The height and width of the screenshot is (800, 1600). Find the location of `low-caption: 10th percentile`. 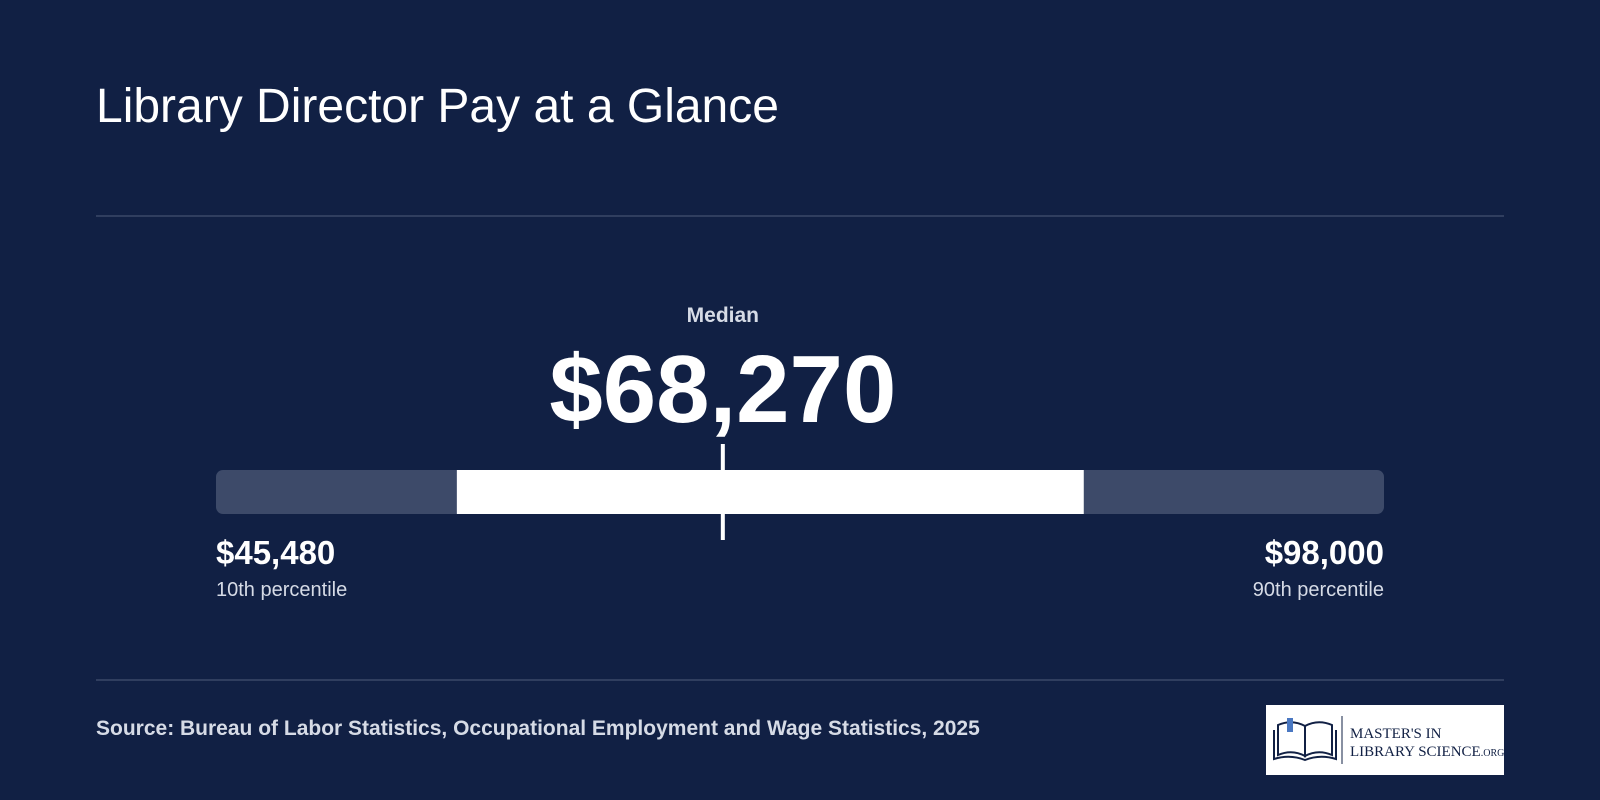

low-caption: 10th percentile is located at coordinates (281, 590).